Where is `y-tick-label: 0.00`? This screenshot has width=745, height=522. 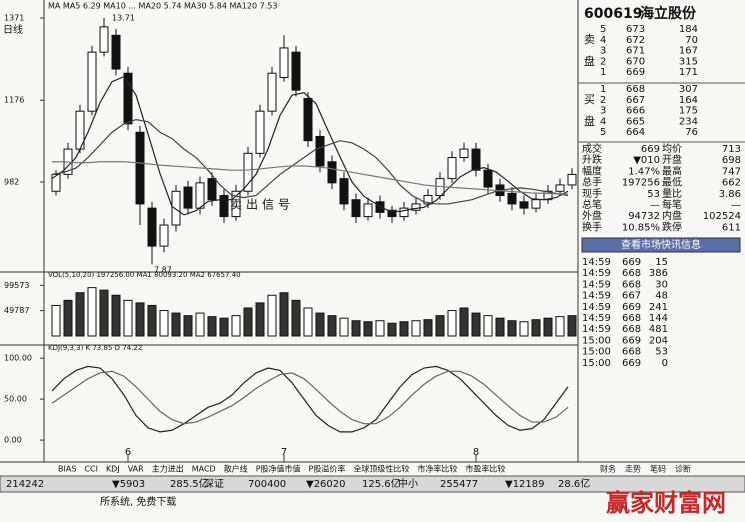
y-tick-label: 0.00 is located at coordinates (13, 440).